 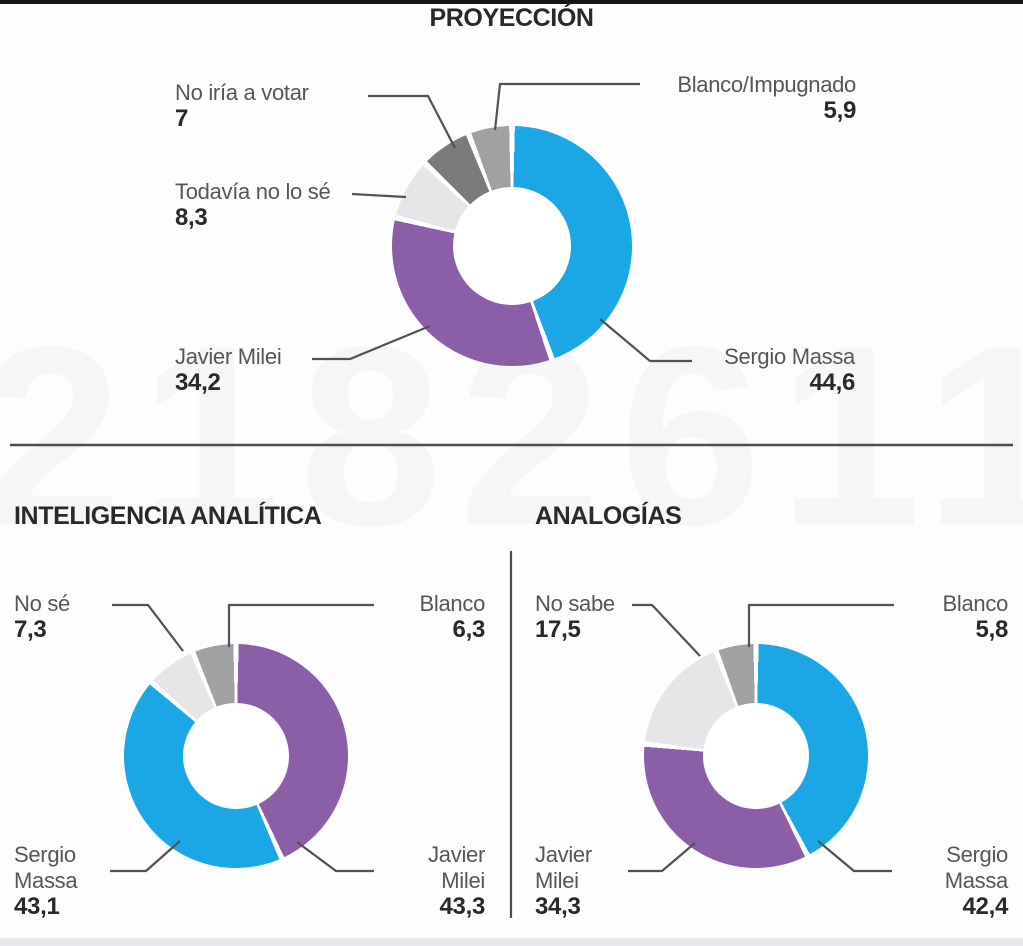 I want to click on callout-value: 7,3, so click(x=30, y=629).